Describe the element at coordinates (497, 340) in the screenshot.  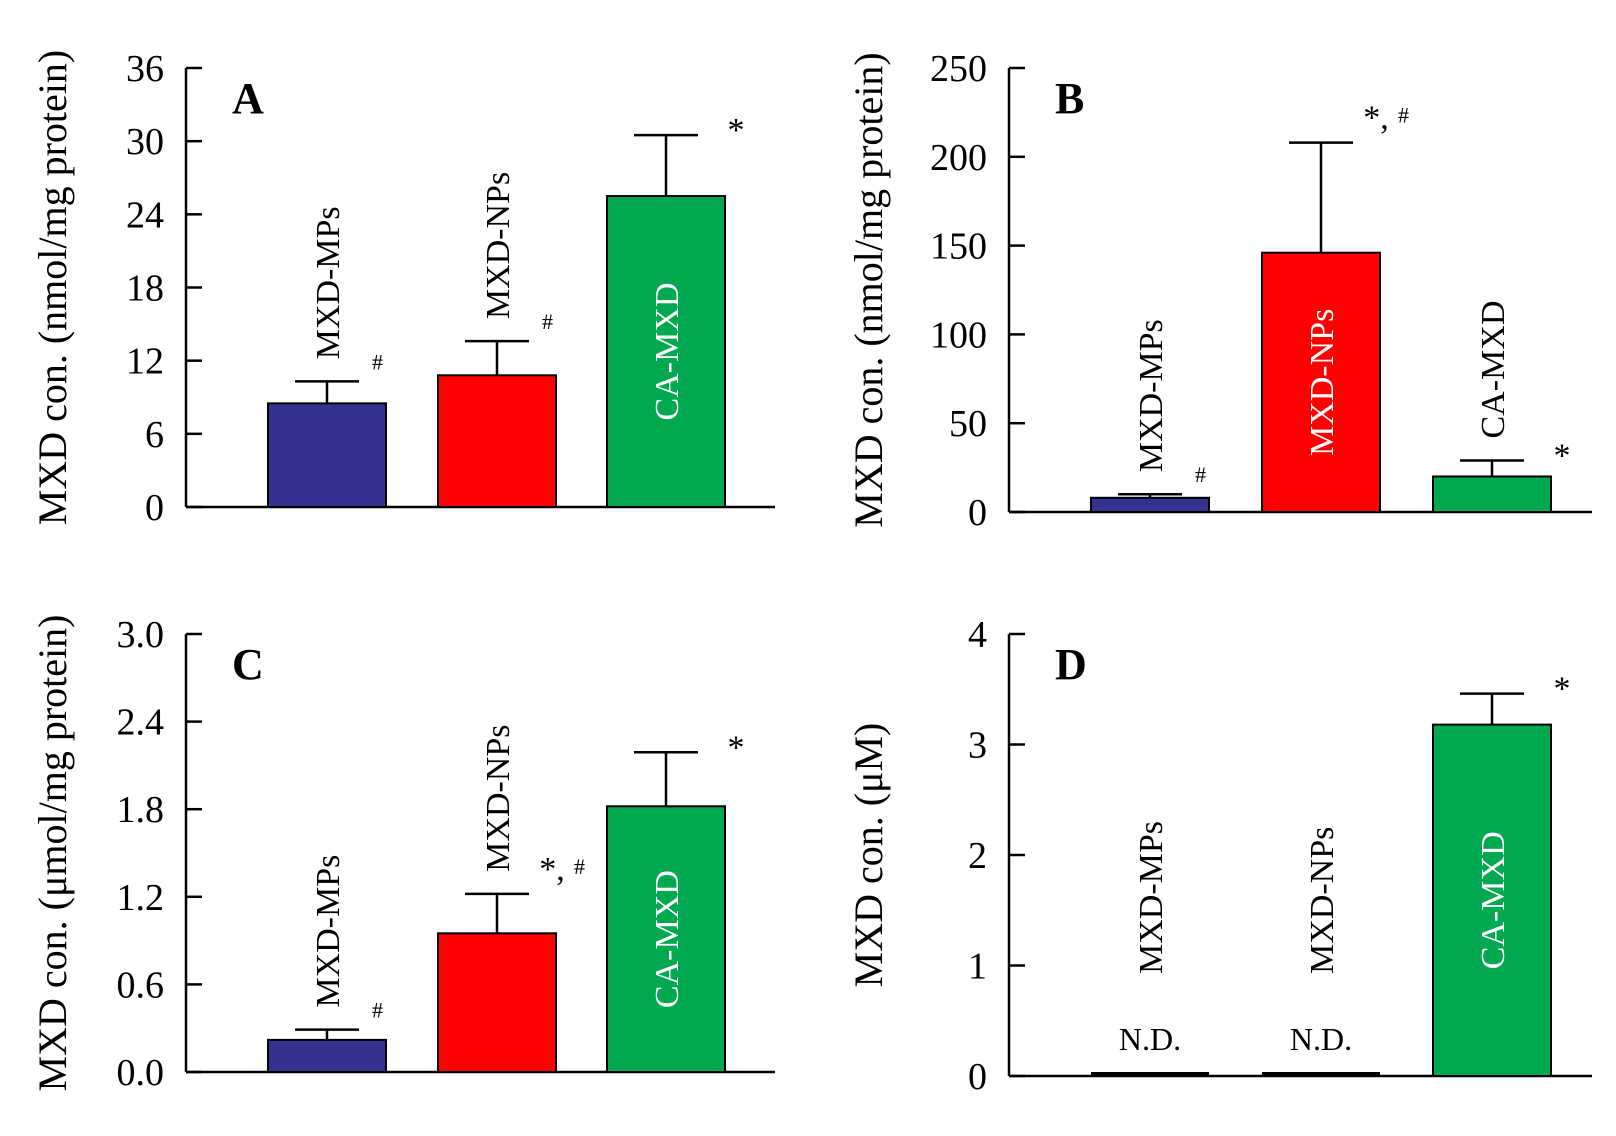
I see `bar-group-mxd-nps: # MXD-NPs` at that location.